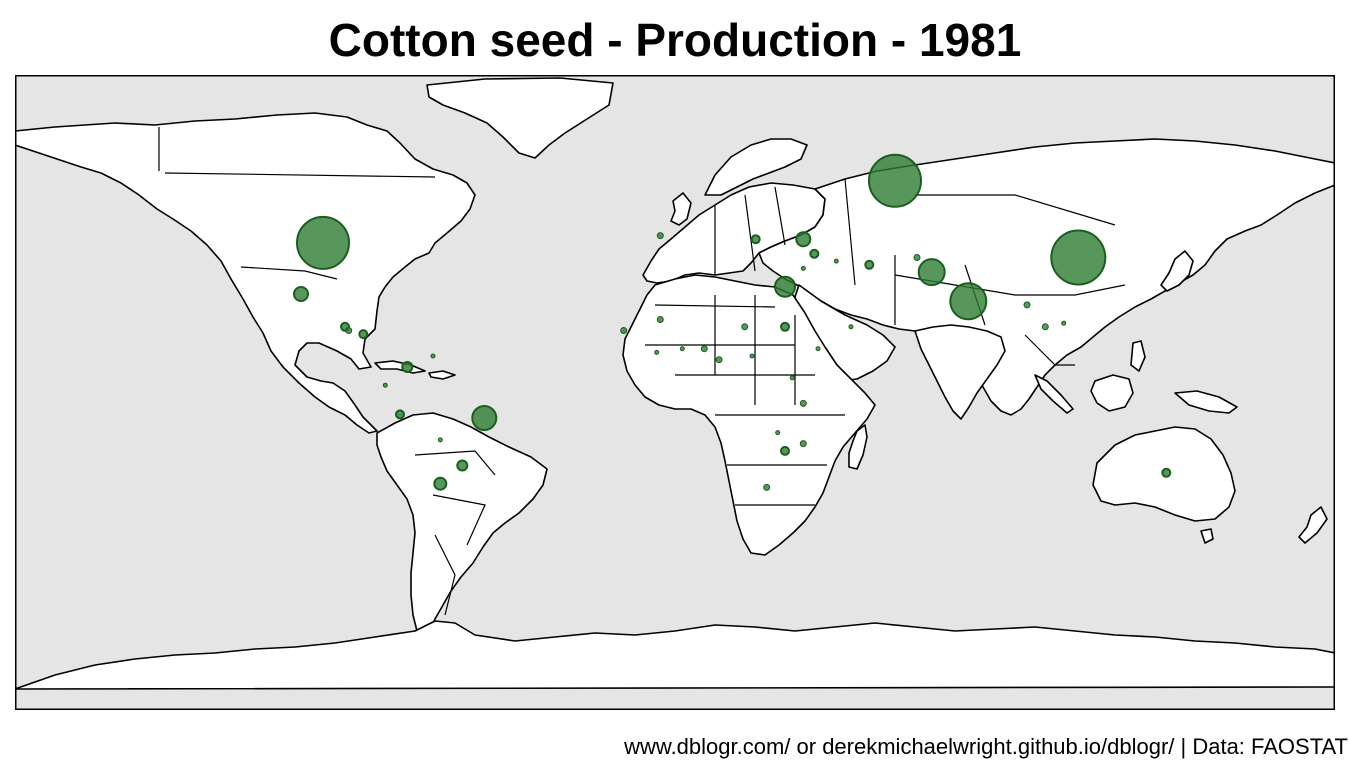 The image size is (1350, 770). Describe the element at coordinates (300, 175) in the screenshot. I see `border-us-canada` at that location.